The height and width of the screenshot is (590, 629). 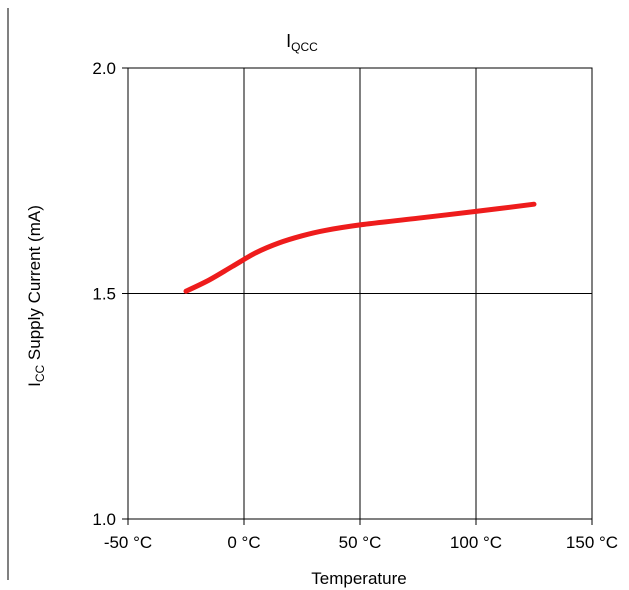 I want to click on series-layer, so click(x=360, y=247).